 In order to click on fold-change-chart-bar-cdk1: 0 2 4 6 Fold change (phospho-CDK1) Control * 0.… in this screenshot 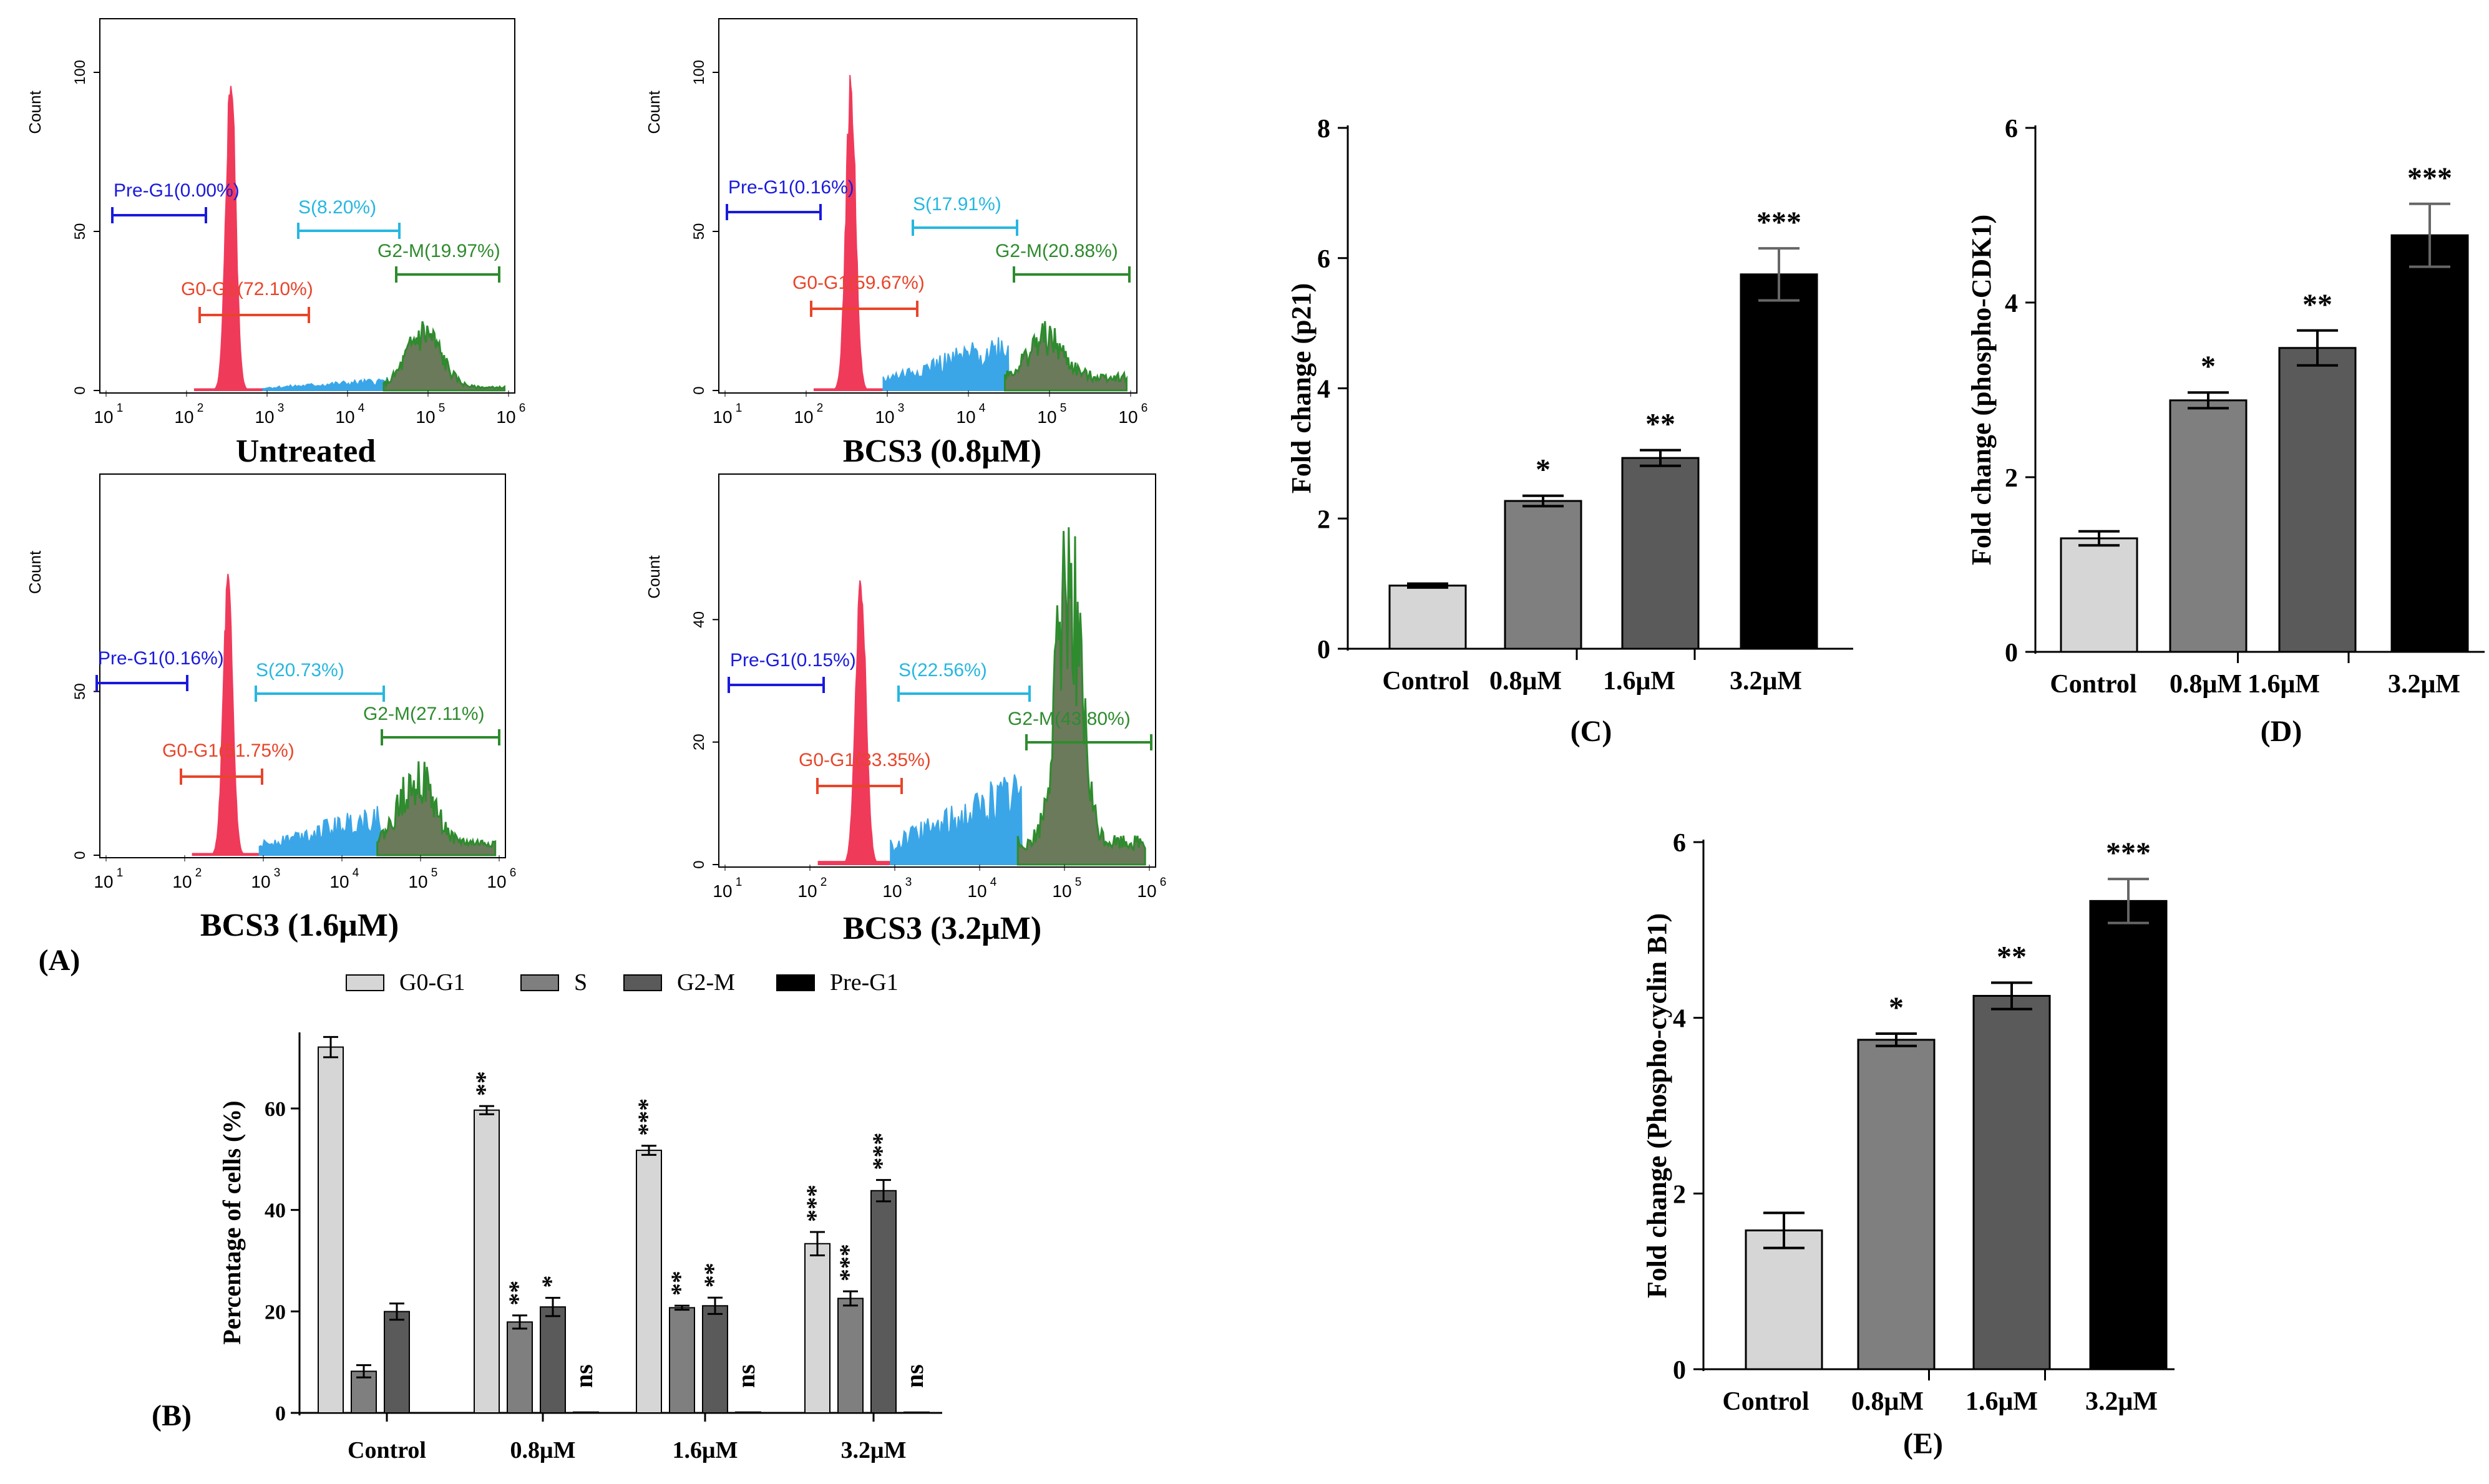, I will do `click(2225, 407)`.